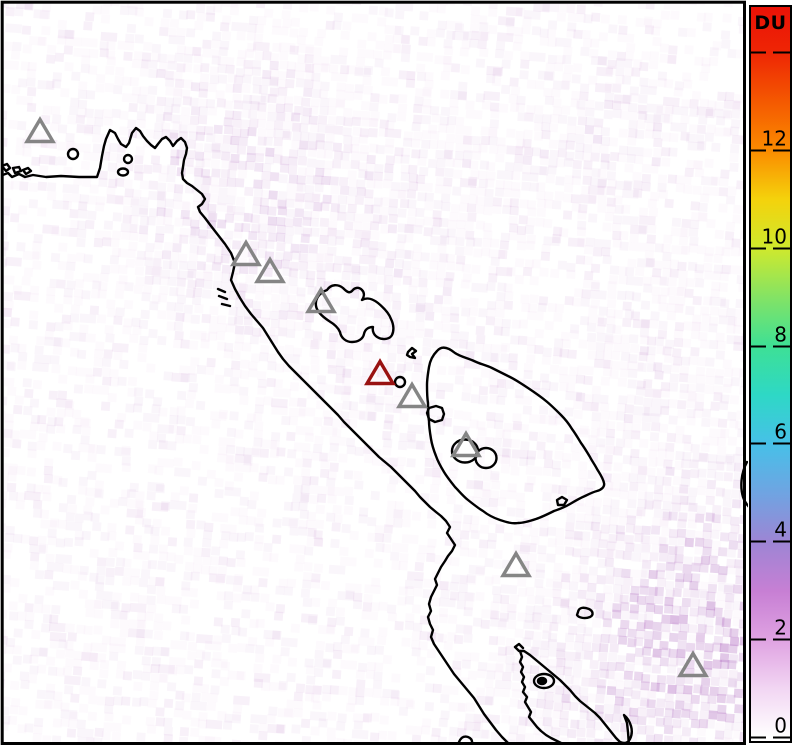 This screenshot has height=746, width=793. I want to click on volcano-marker-active-icon, so click(380, 372).